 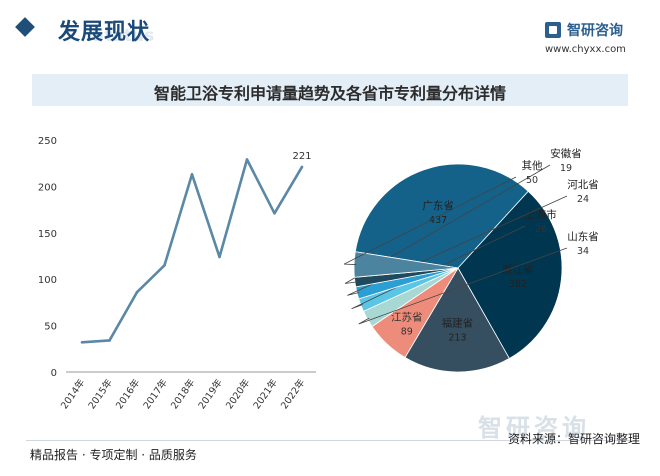 I want to click on slice-value: 26, so click(x=541, y=229).